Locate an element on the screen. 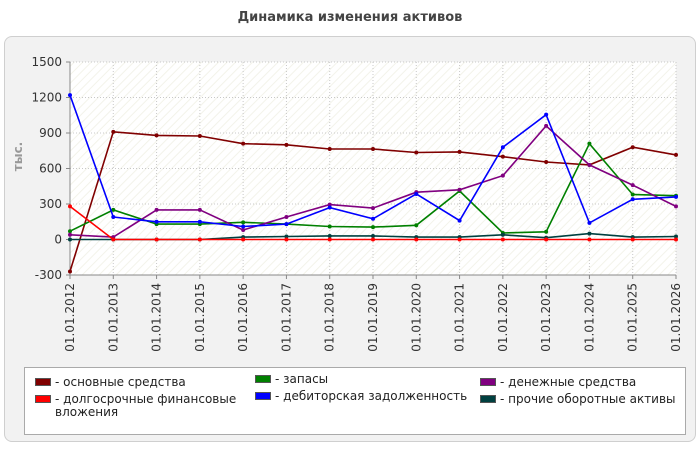  legend-swatch-cash is located at coordinates (488, 382).